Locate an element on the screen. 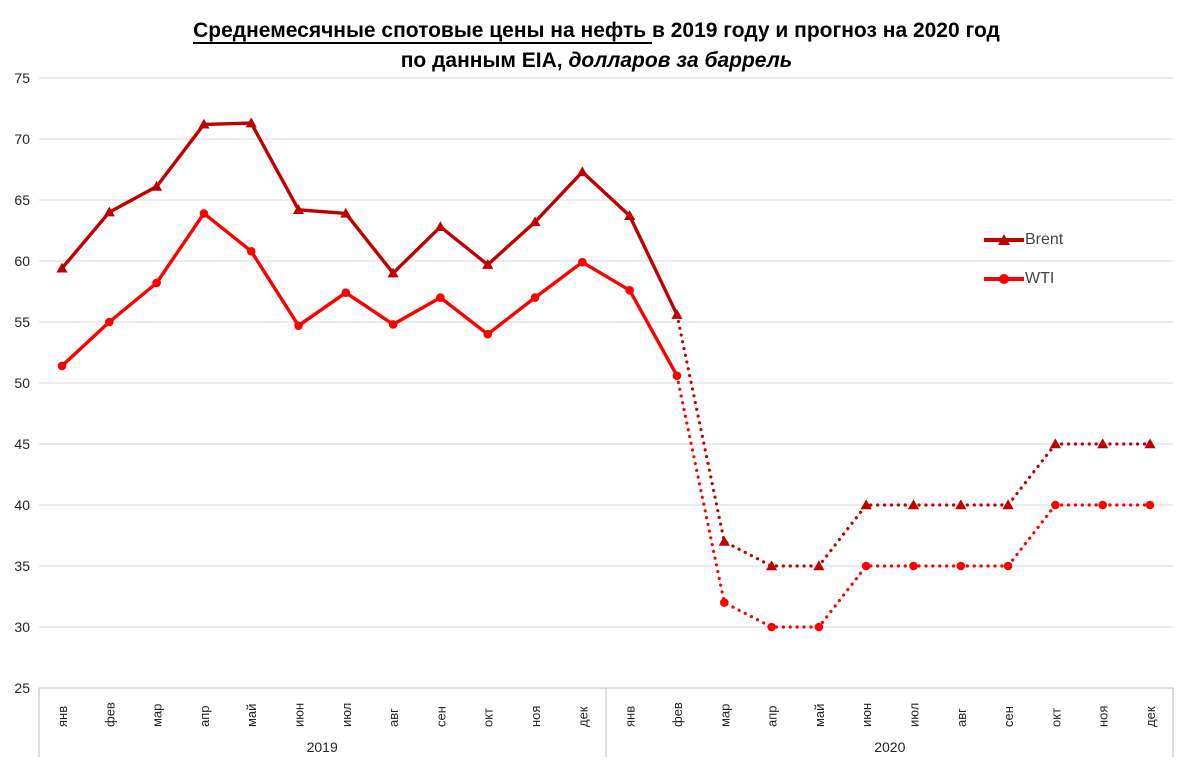 This screenshot has width=1193, height=773. legend-label-brent: Brent is located at coordinates (1044, 239).